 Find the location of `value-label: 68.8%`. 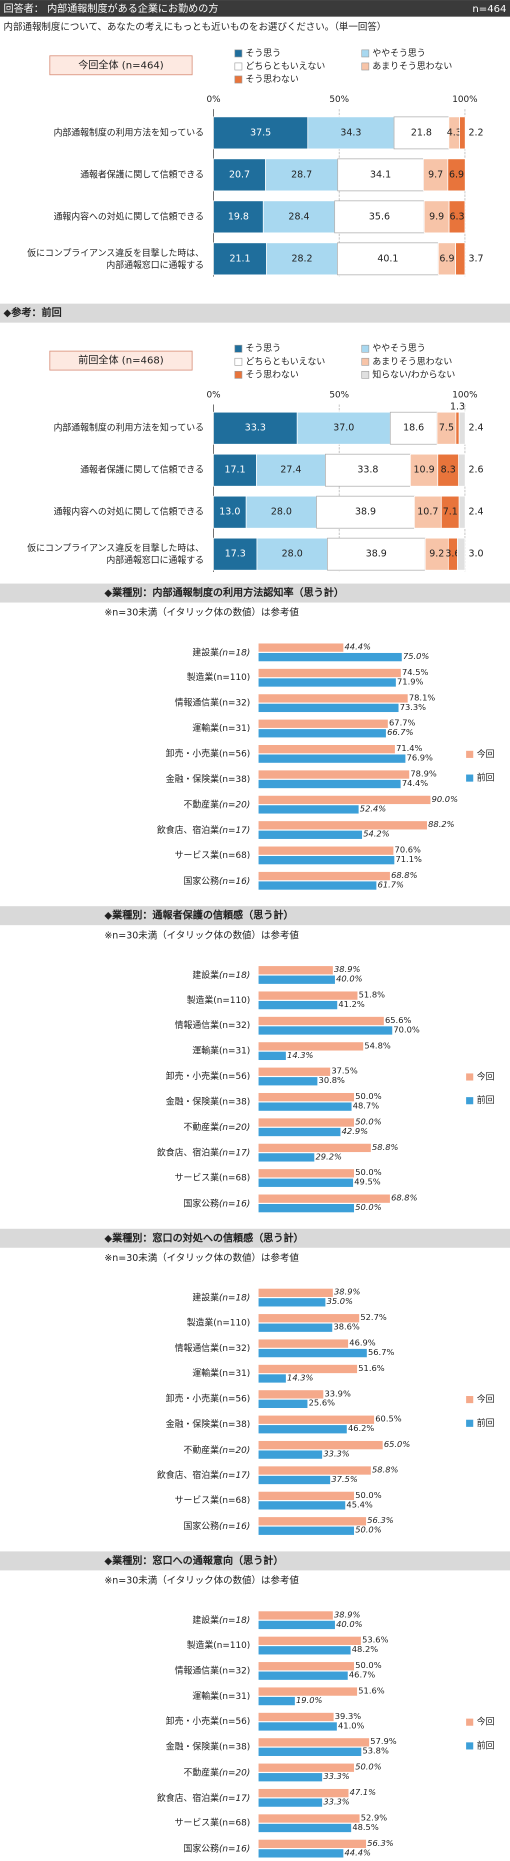

value-label: 68.8% is located at coordinates (404, 1198).